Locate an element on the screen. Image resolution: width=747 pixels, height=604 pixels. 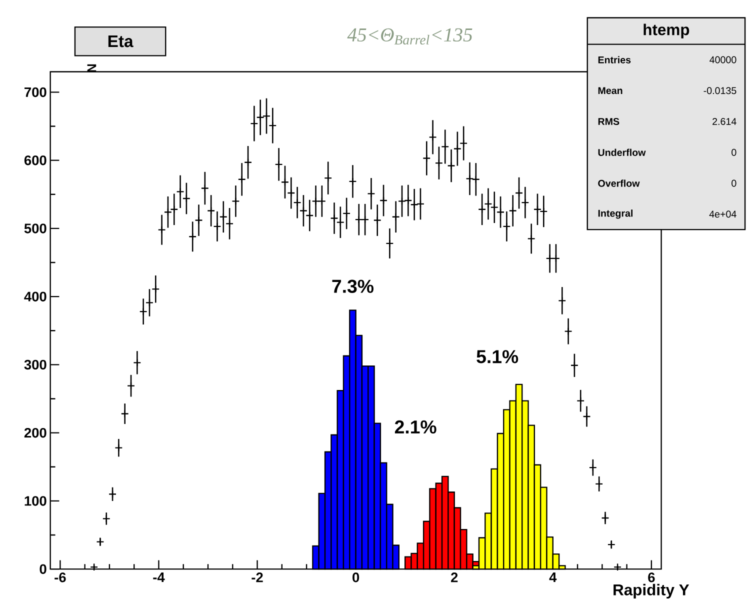
text: 40000 is located at coordinates (723, 60).